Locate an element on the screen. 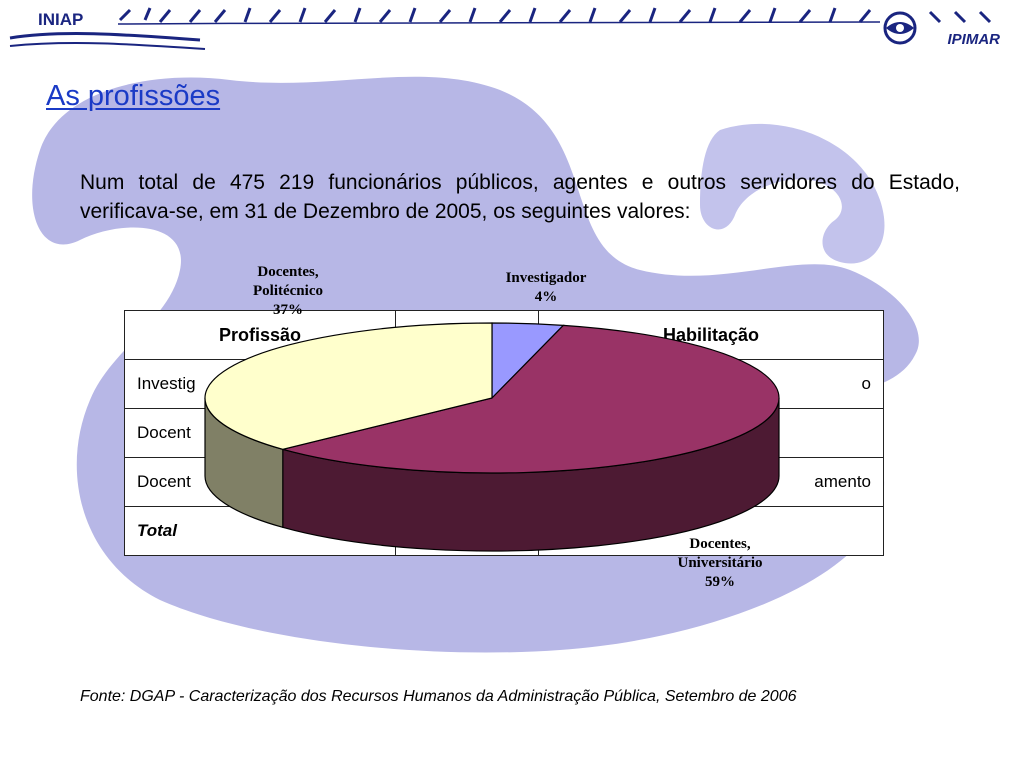 This screenshot has height=768, width=1024. pie-data-label-2: Docentes, Politécnico 37% is located at coordinates (288, 291).